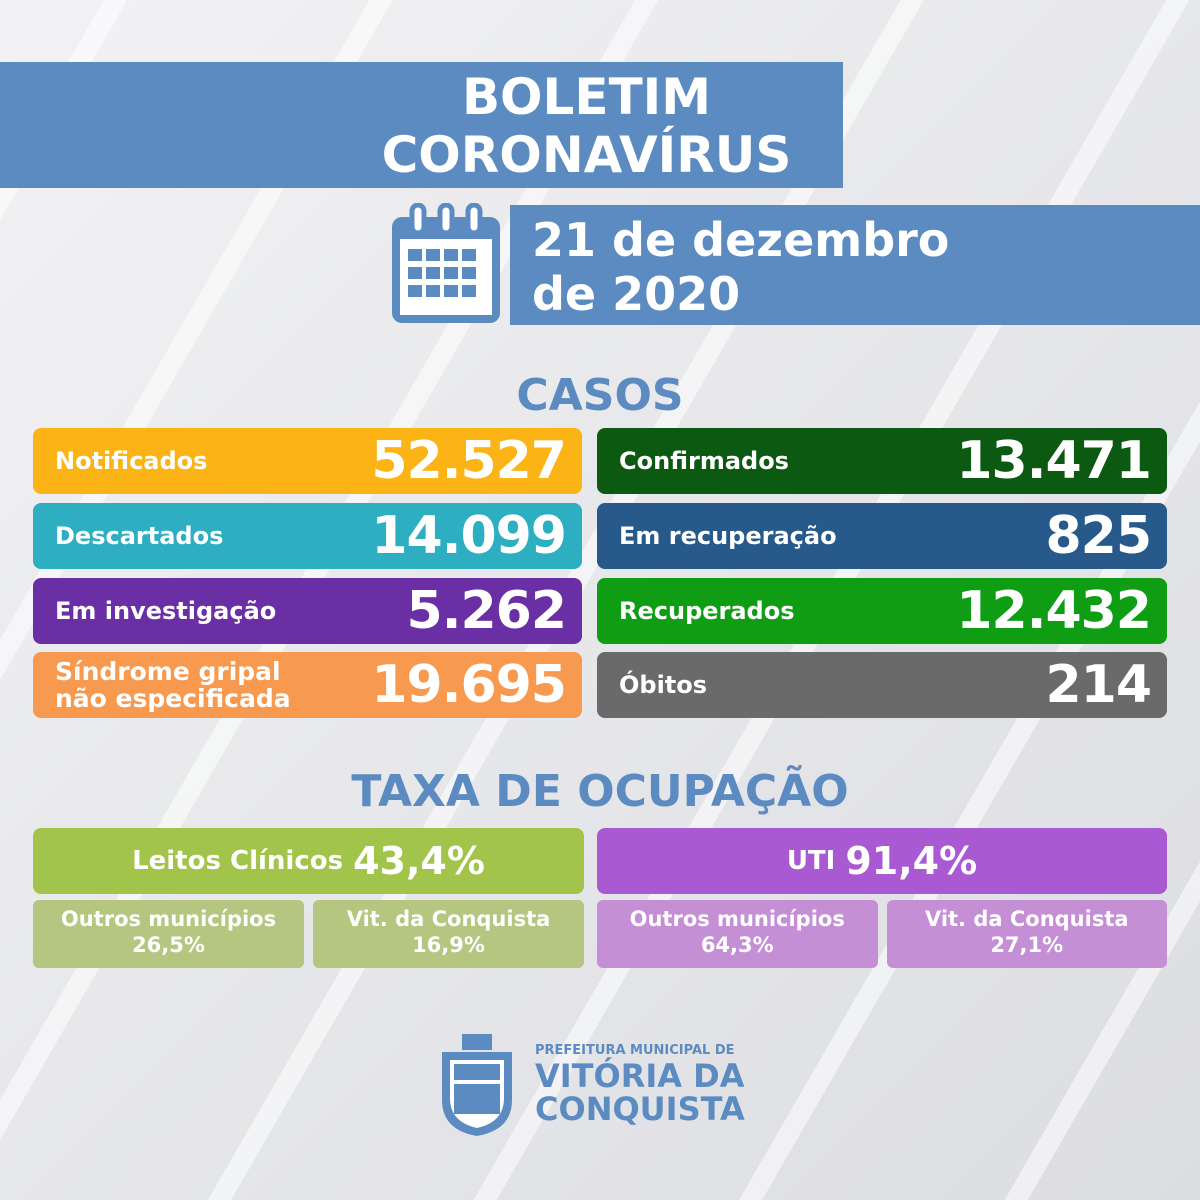 The height and width of the screenshot is (1200, 1200). Describe the element at coordinates (469, 685) in the screenshot. I see `case-value: 19.695` at that location.